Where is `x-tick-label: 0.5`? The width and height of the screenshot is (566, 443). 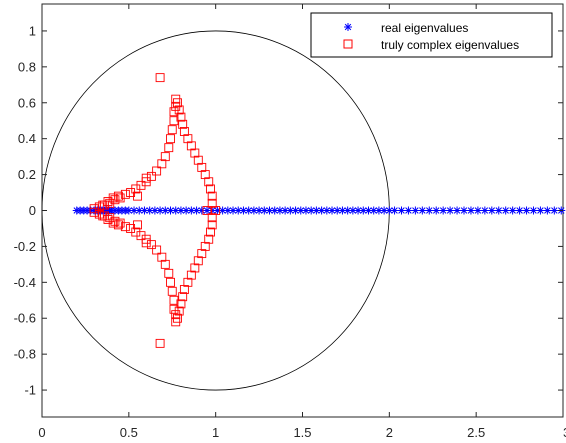 x-tick-label: 0.5 is located at coordinates (129, 432).